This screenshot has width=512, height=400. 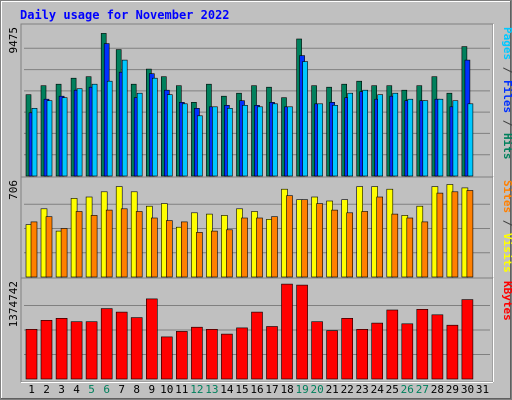 I want to click on x-tick-label-21: 21, so click(x=332, y=389).